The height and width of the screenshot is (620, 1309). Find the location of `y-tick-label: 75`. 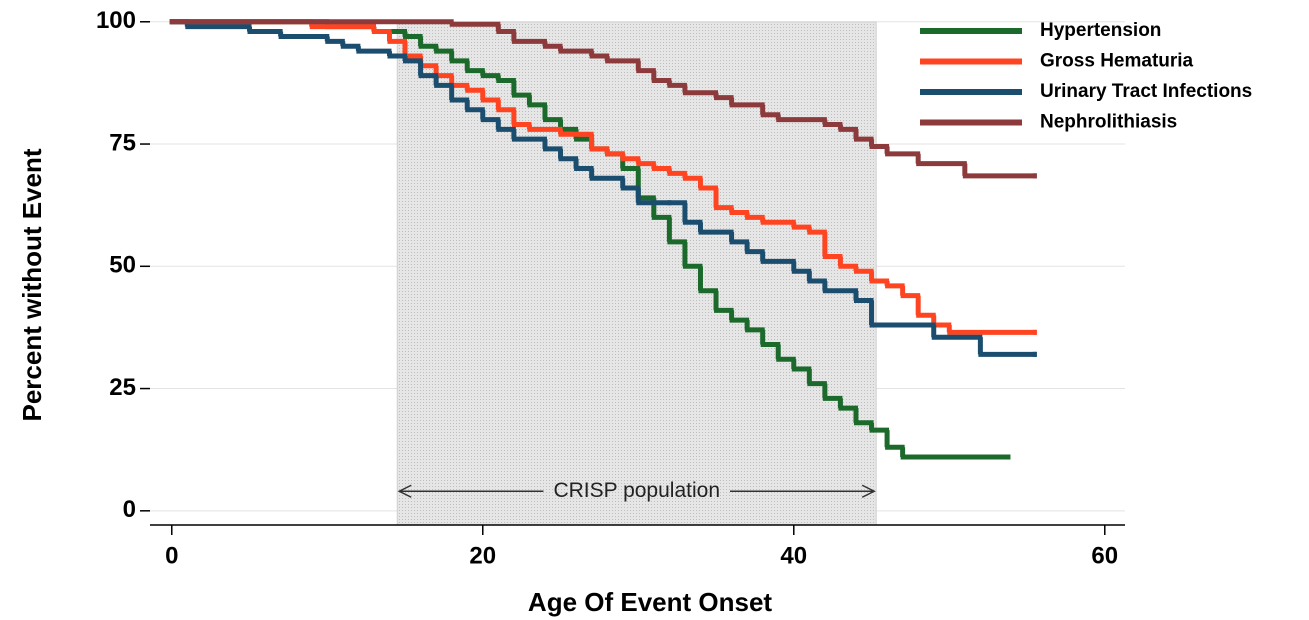

y-tick-label: 75 is located at coordinates (122, 142).